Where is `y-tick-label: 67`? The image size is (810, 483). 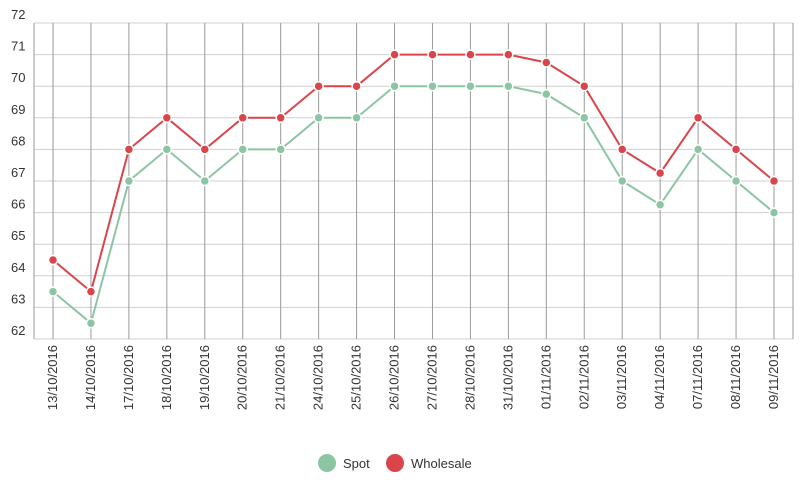 y-tick-label: 67 is located at coordinates (18, 172).